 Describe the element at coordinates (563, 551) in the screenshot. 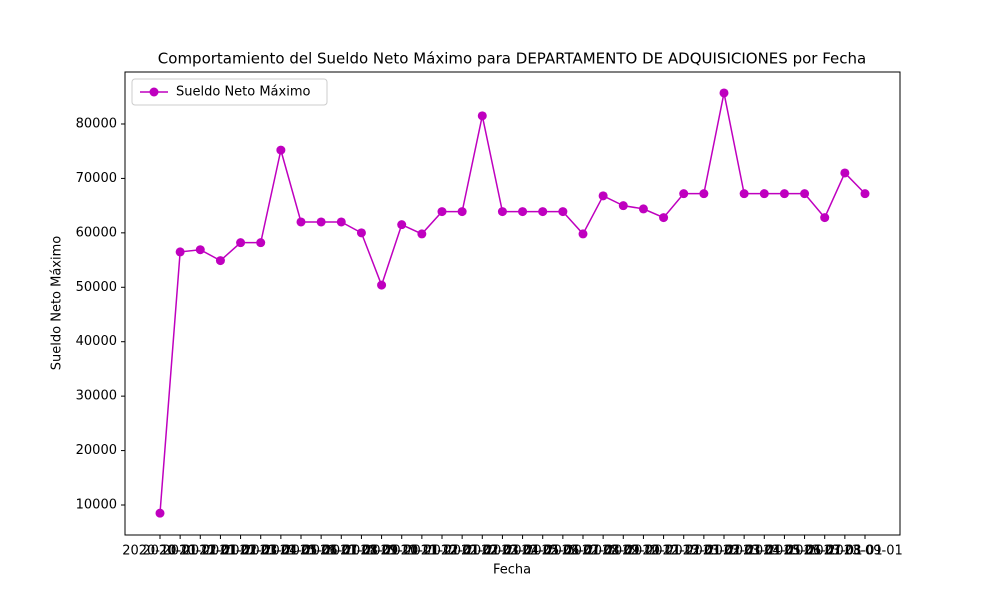

I see `x-tick-label: 2022-06-01` at that location.